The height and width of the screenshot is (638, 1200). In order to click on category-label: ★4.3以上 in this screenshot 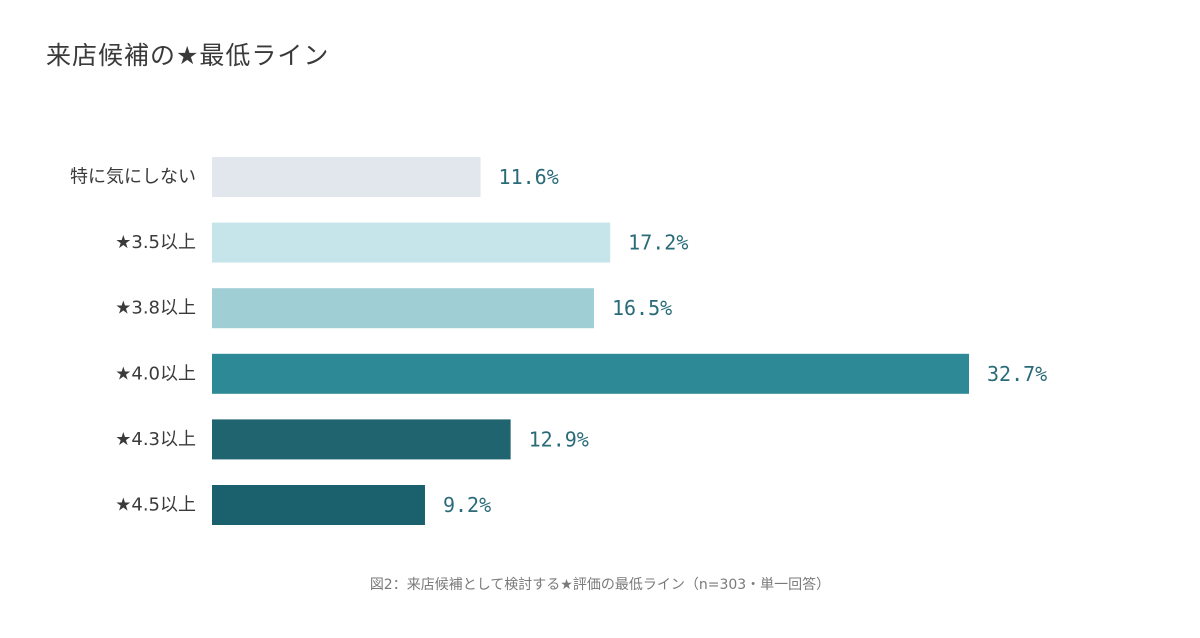, I will do `click(155, 439)`.